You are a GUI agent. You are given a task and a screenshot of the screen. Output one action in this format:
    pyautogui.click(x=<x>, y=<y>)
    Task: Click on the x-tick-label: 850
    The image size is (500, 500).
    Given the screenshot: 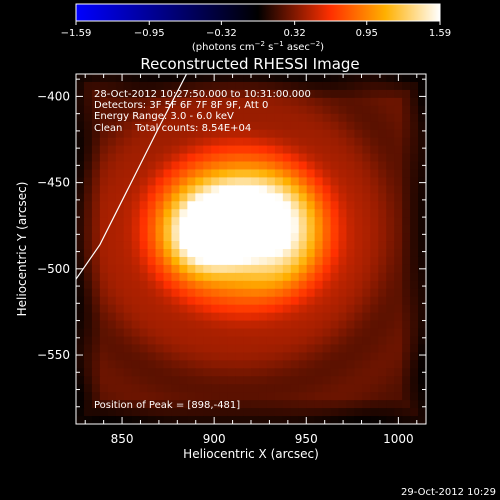 What is the action you would take?
    pyautogui.click(x=122, y=439)
    